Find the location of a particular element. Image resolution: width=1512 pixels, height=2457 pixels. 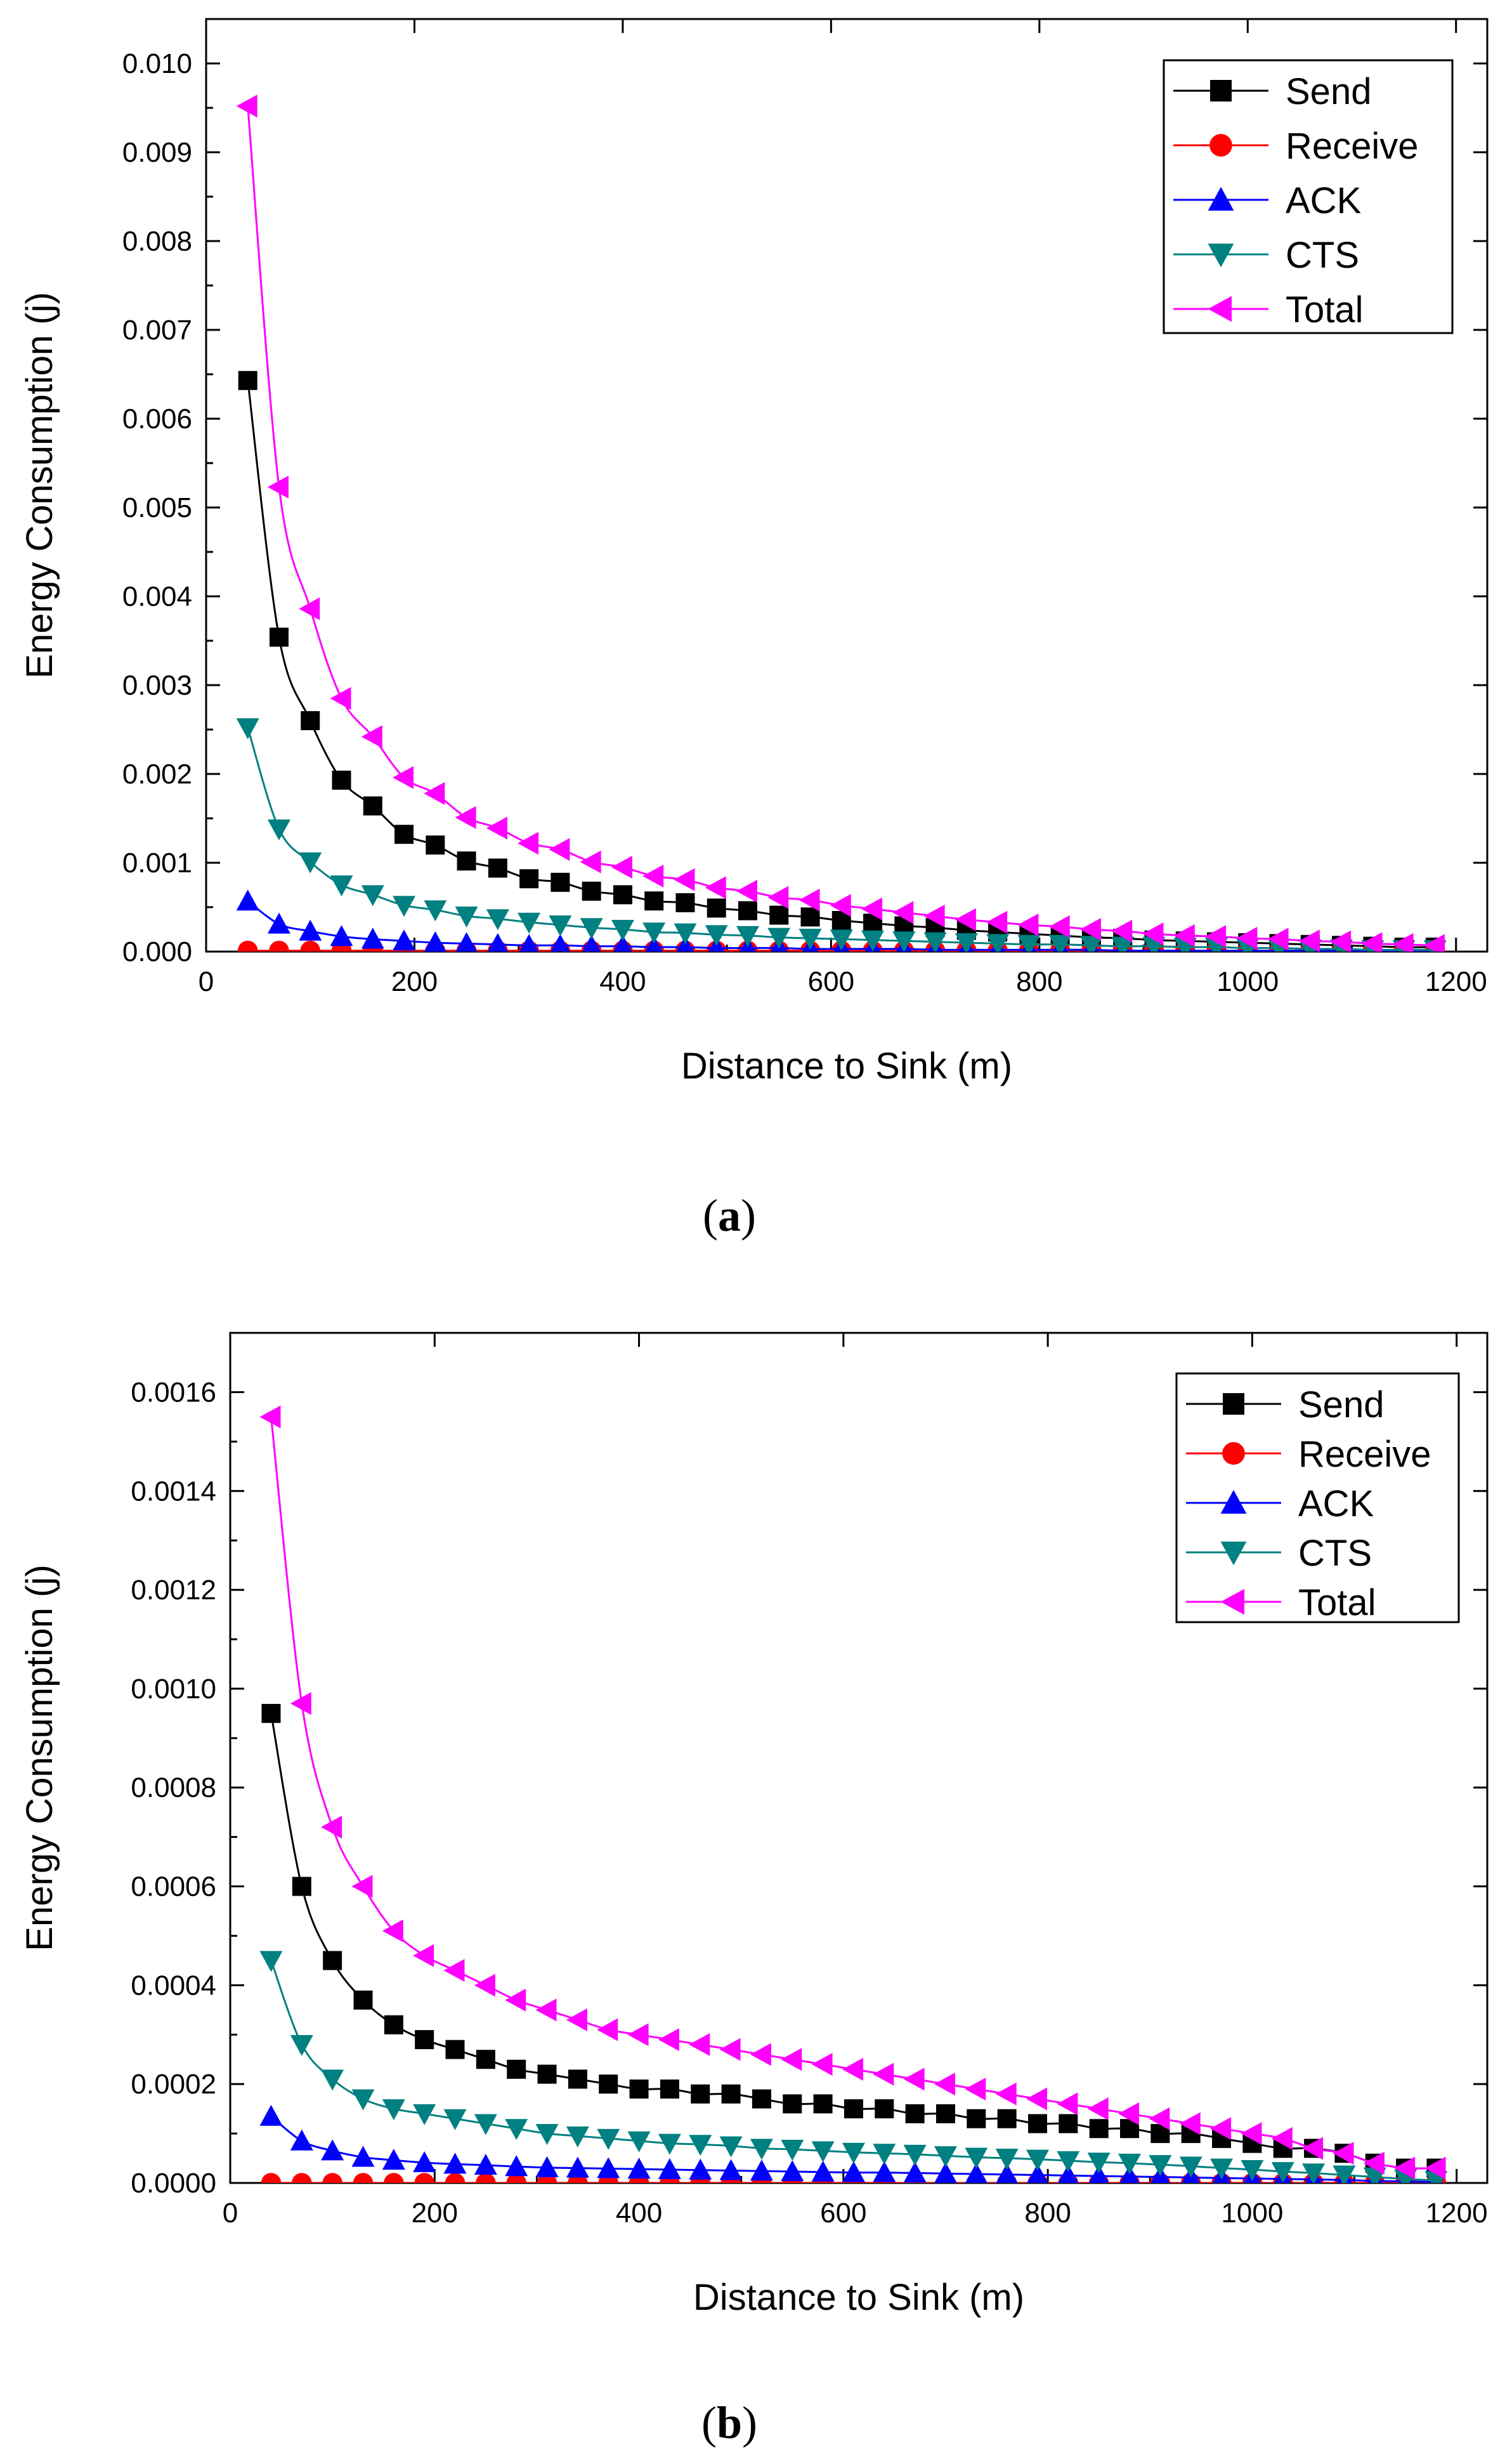

chart-a-x-tick-label: 400 is located at coordinates (622, 981).